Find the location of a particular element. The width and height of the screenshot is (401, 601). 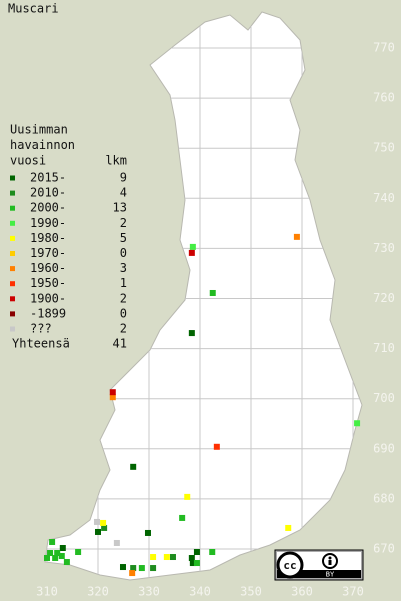

legend-label: 2010- is located at coordinates (48, 193).